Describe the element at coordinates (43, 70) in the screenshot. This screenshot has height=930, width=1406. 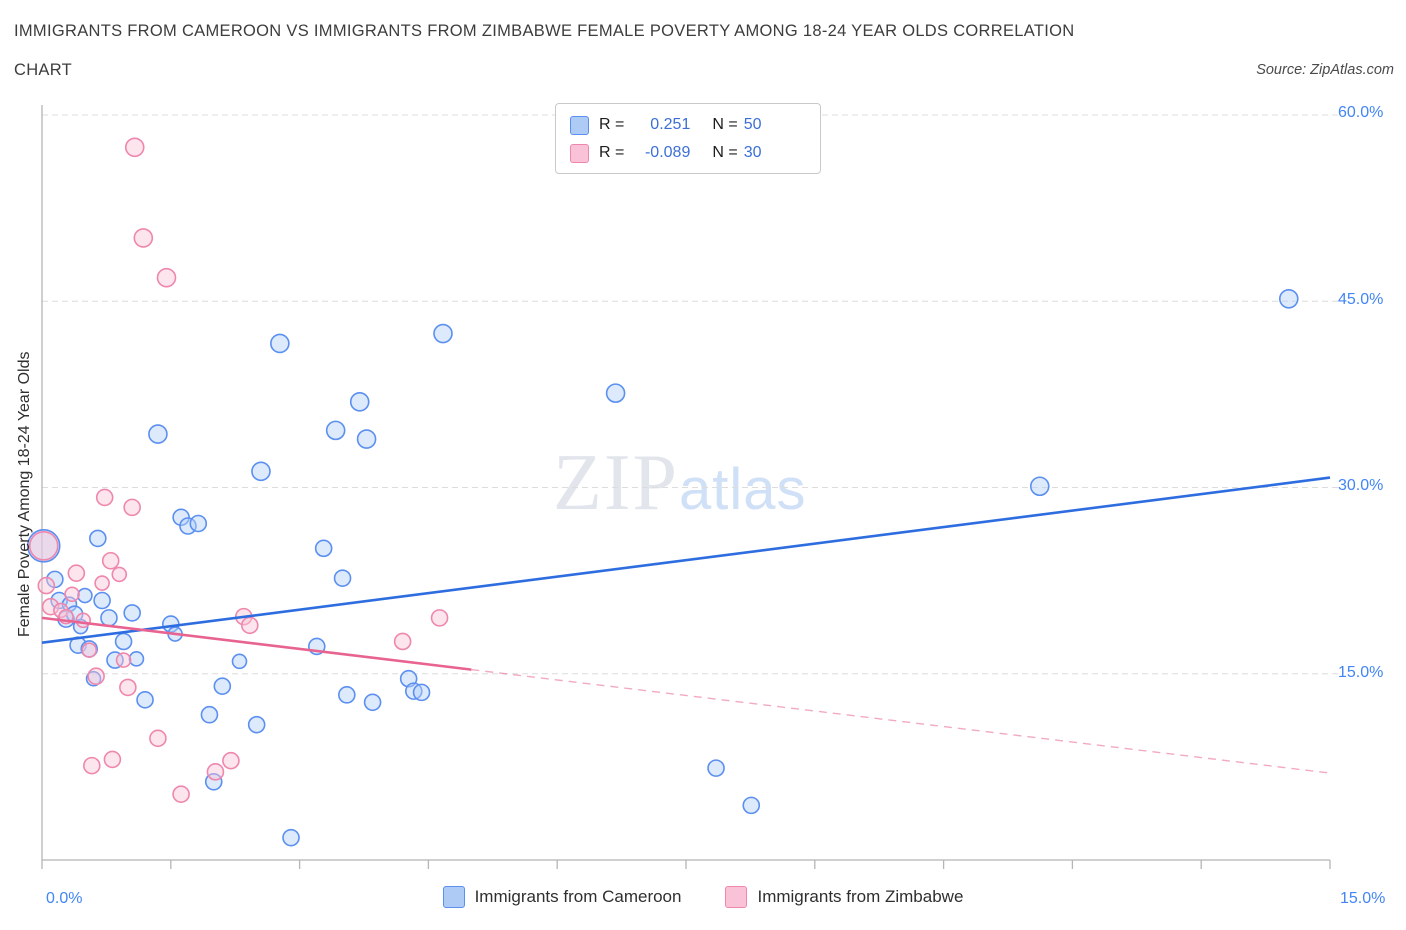
I see `chart-title-line2: CHART` at that location.